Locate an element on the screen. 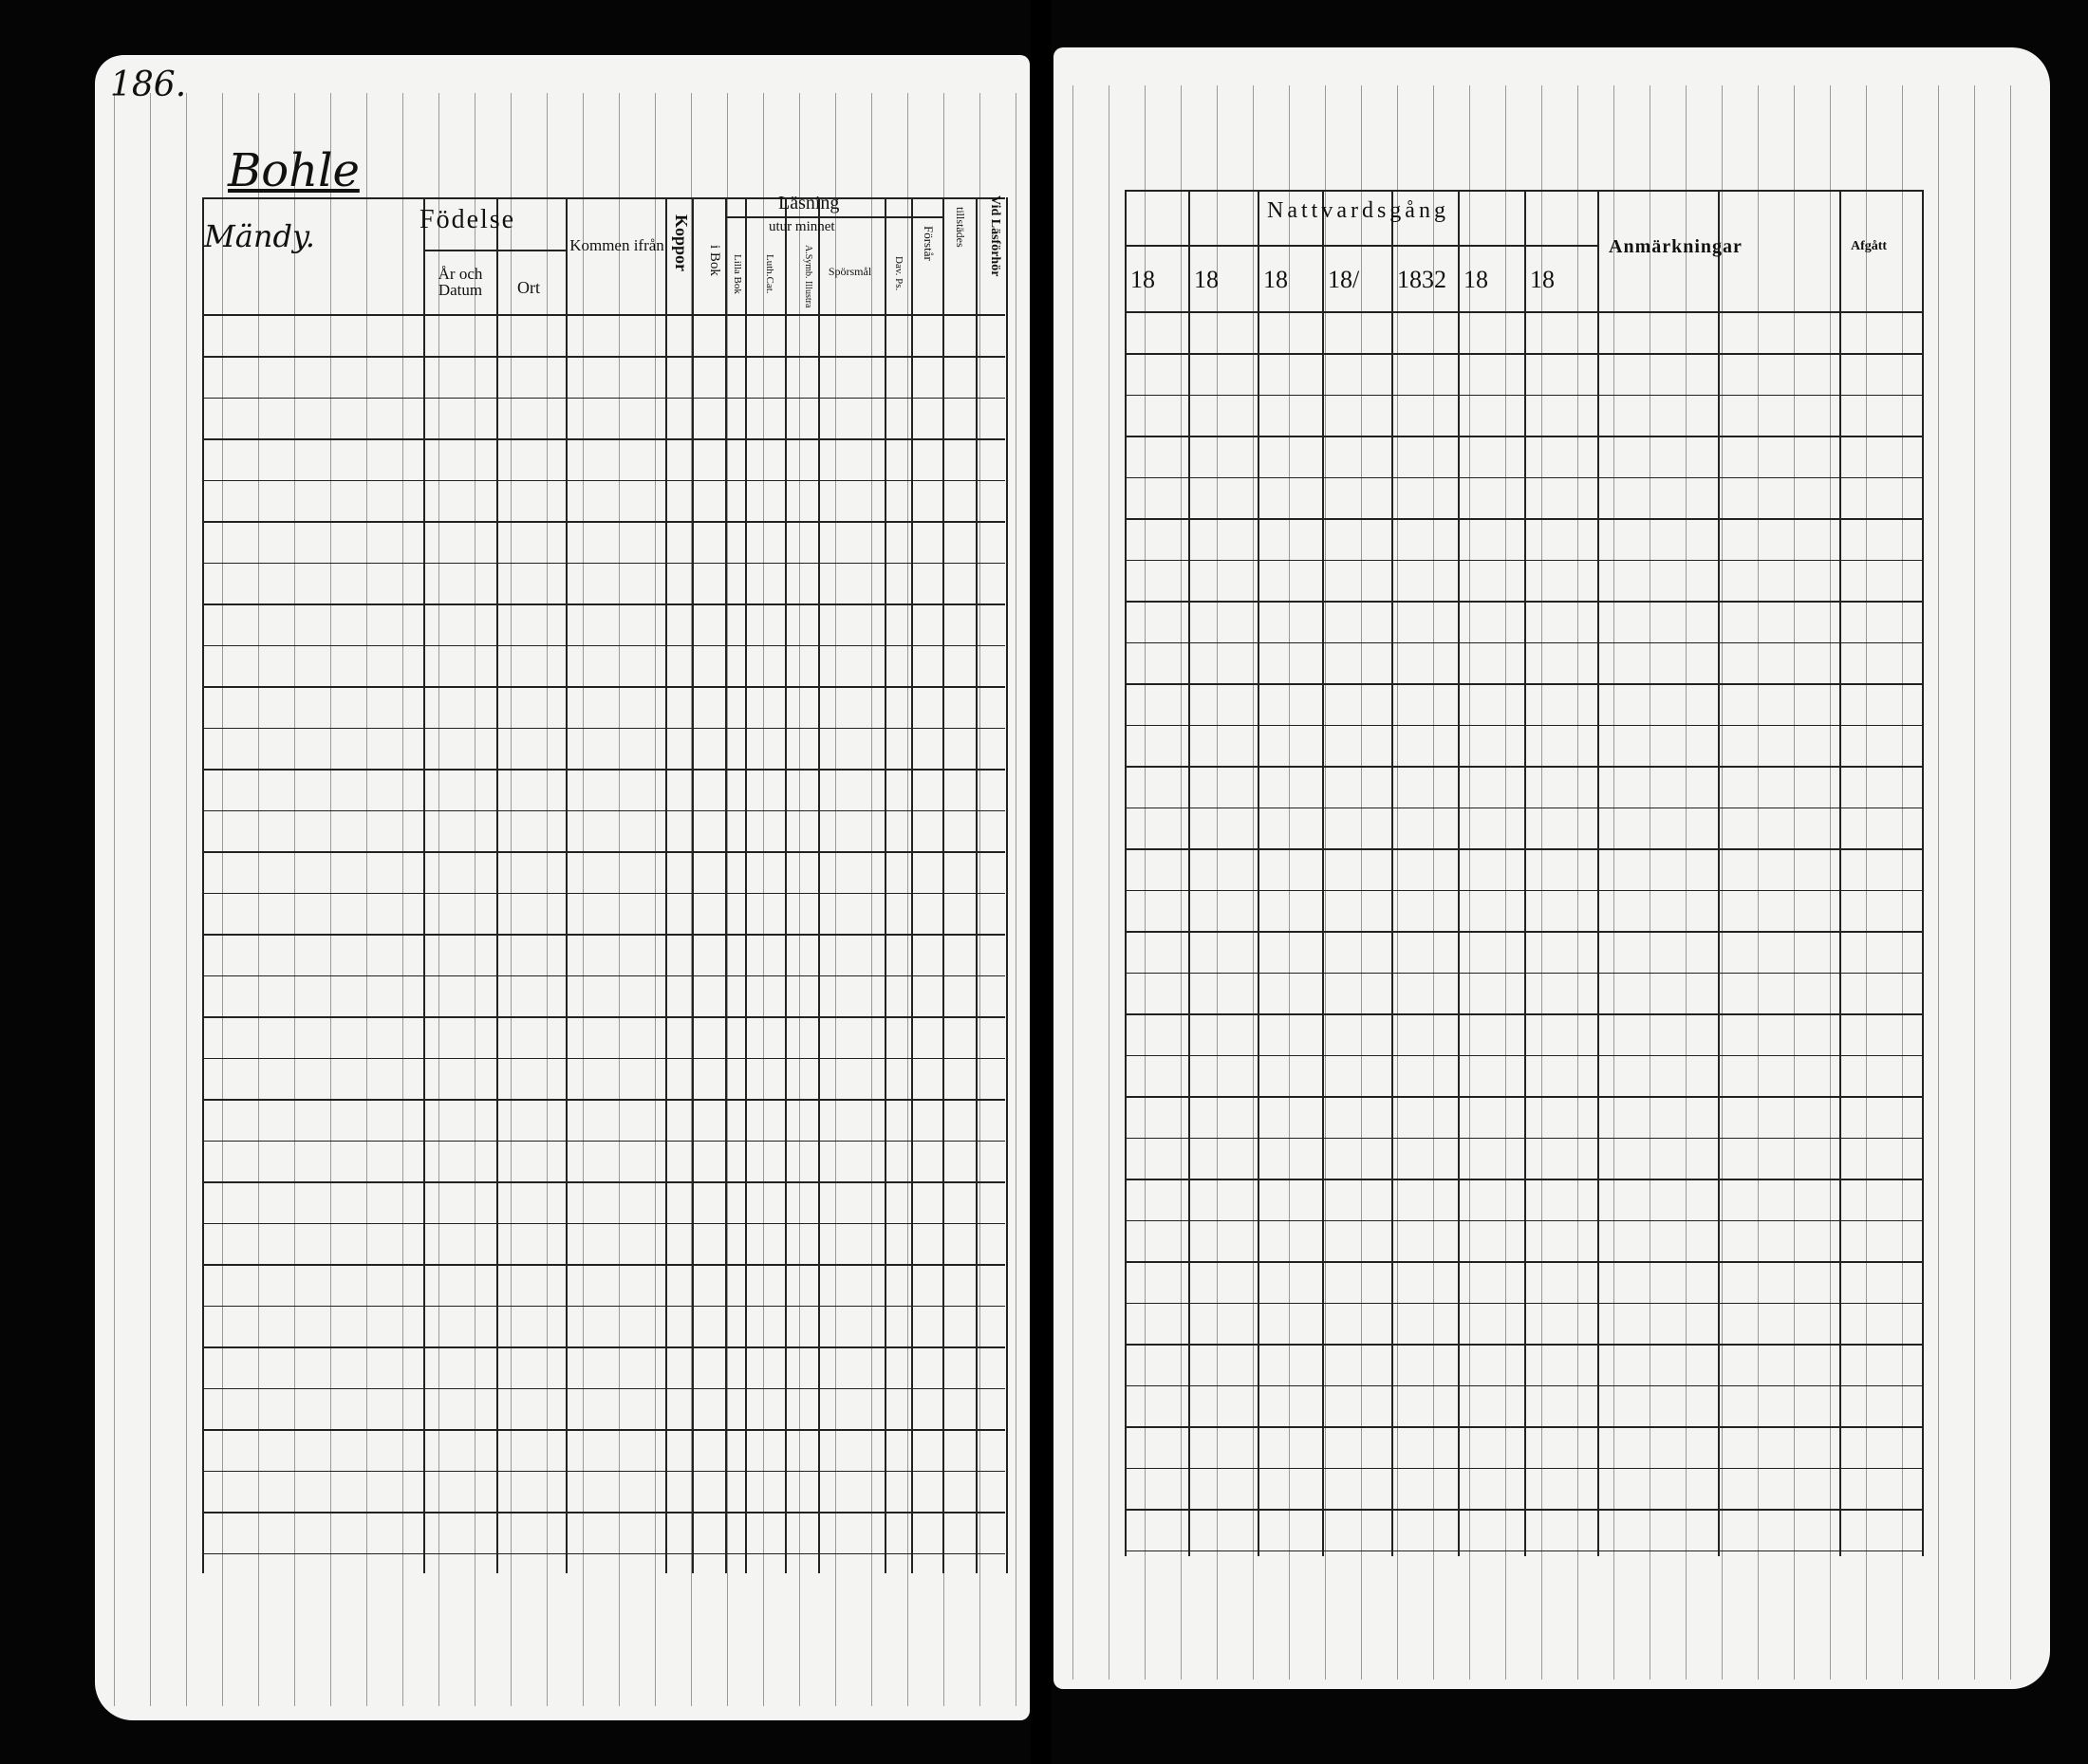 Image resolution: width=2088 pixels, height=1764 pixels. header-luth-cat: Luth.Cat. is located at coordinates (770, 274).